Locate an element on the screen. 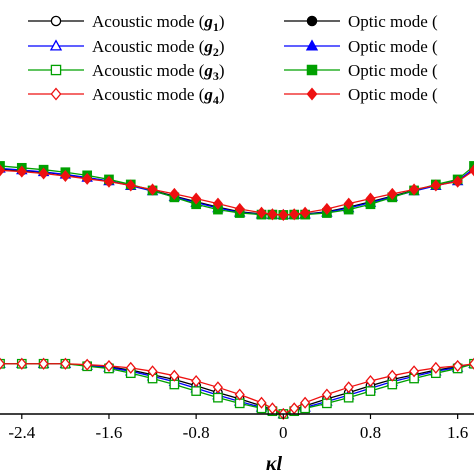  x-axis: -2.4 -1.6 -0.8 0 0.8 1.6 is located at coordinates (237, 427).